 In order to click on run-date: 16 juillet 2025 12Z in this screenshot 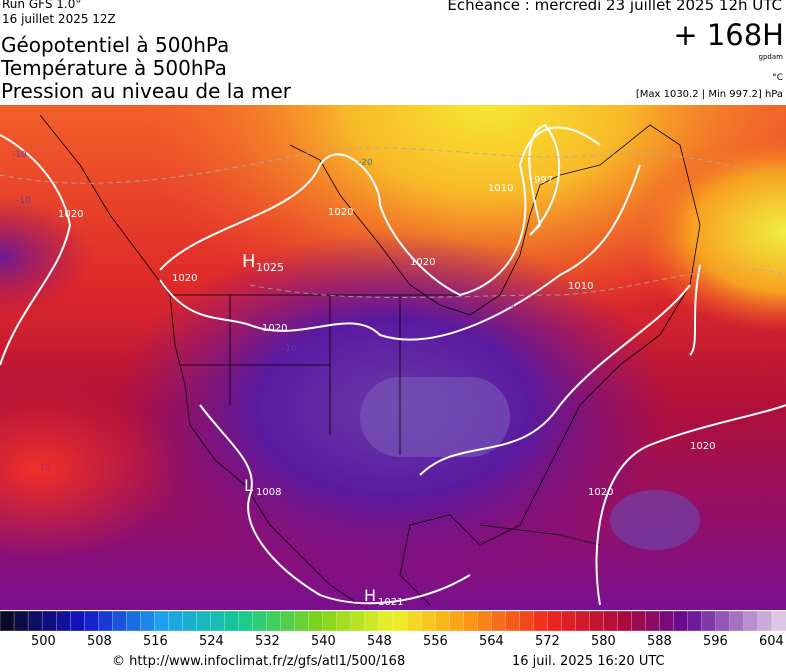, I will do `click(59, 19)`.